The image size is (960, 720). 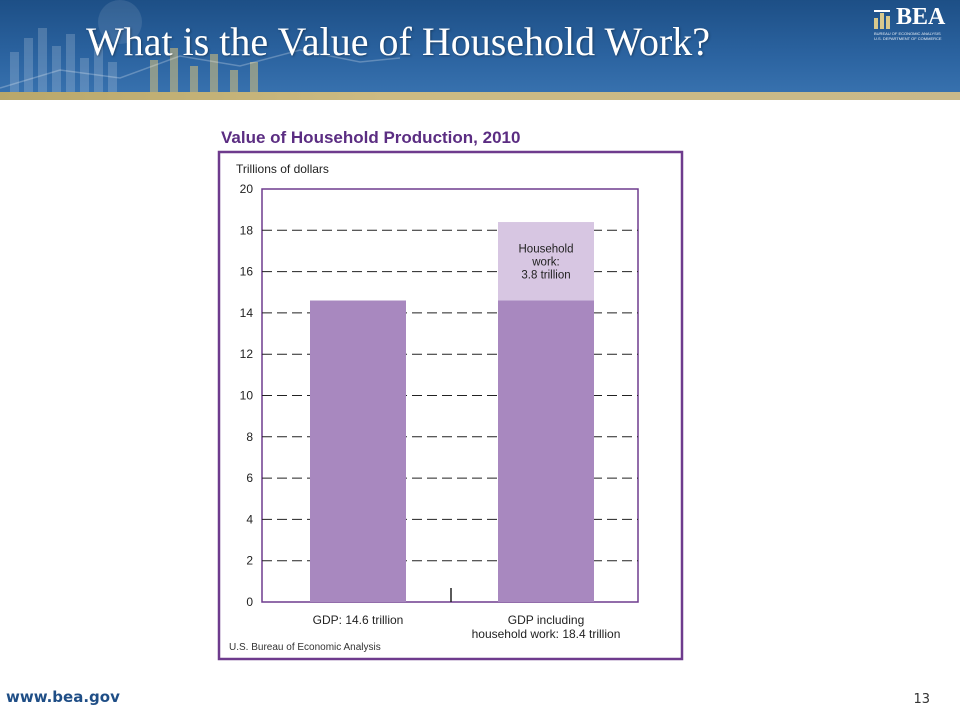 What do you see at coordinates (282, 169) in the screenshot?
I see `y-axis-label: Trillions of dollars` at bounding box center [282, 169].